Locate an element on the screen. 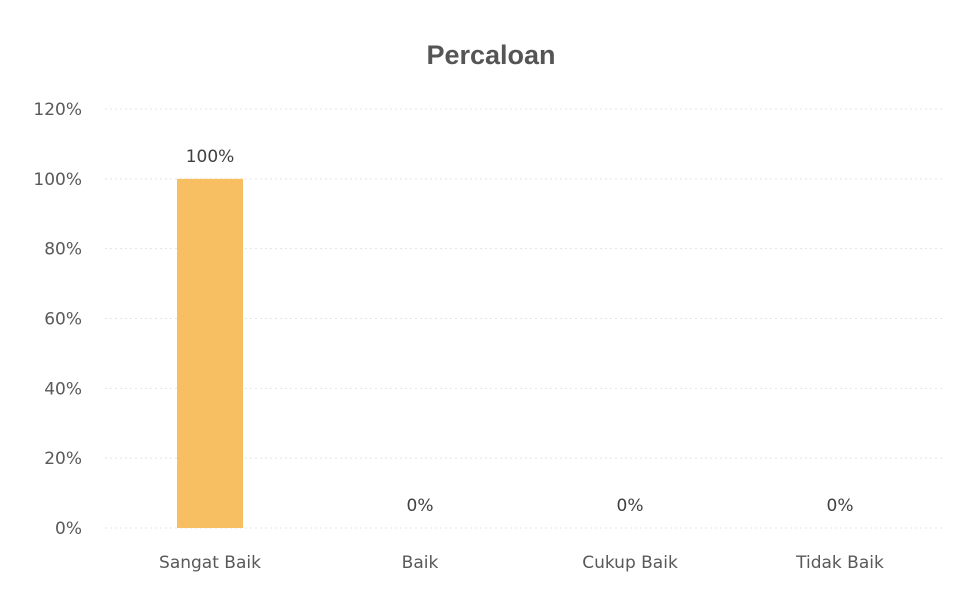 This screenshot has width=961, height=589. x-category-label: Cukup Baik is located at coordinates (630, 563).